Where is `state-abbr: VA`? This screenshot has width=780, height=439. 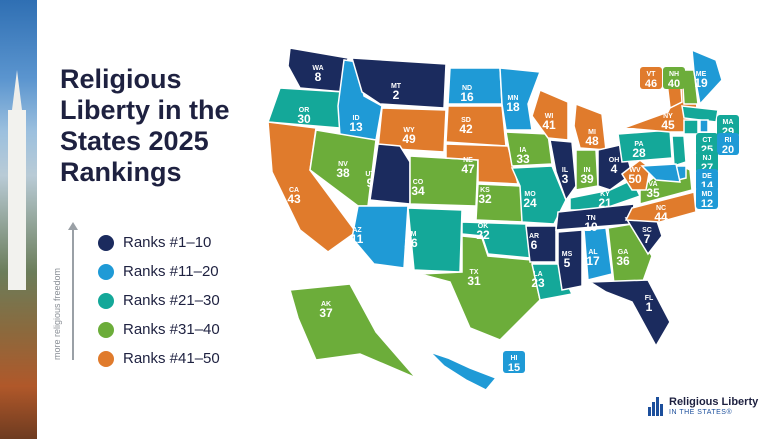 state-abbr: VA is located at coordinates (652, 184).